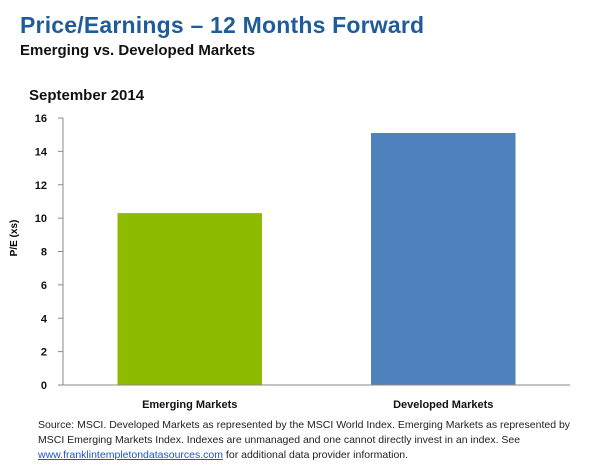 Image resolution: width=589 pixels, height=467 pixels. I want to click on y-tick-label: 10, so click(41, 219).